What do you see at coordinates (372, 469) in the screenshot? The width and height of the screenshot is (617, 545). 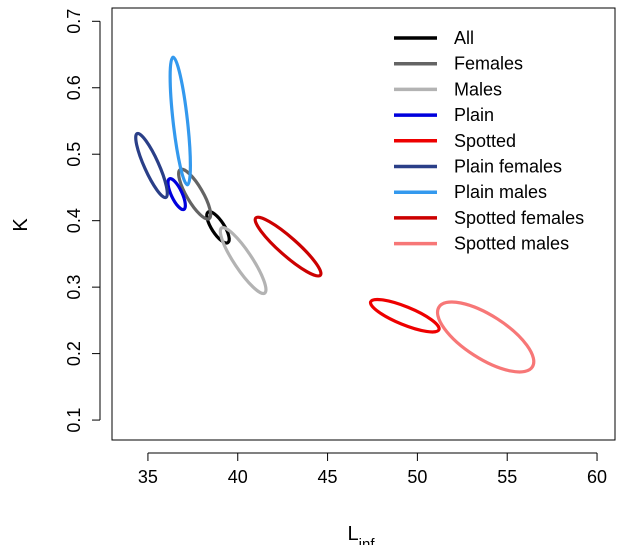 I see `x-axis: 35 40 45 50 55 60` at bounding box center [372, 469].